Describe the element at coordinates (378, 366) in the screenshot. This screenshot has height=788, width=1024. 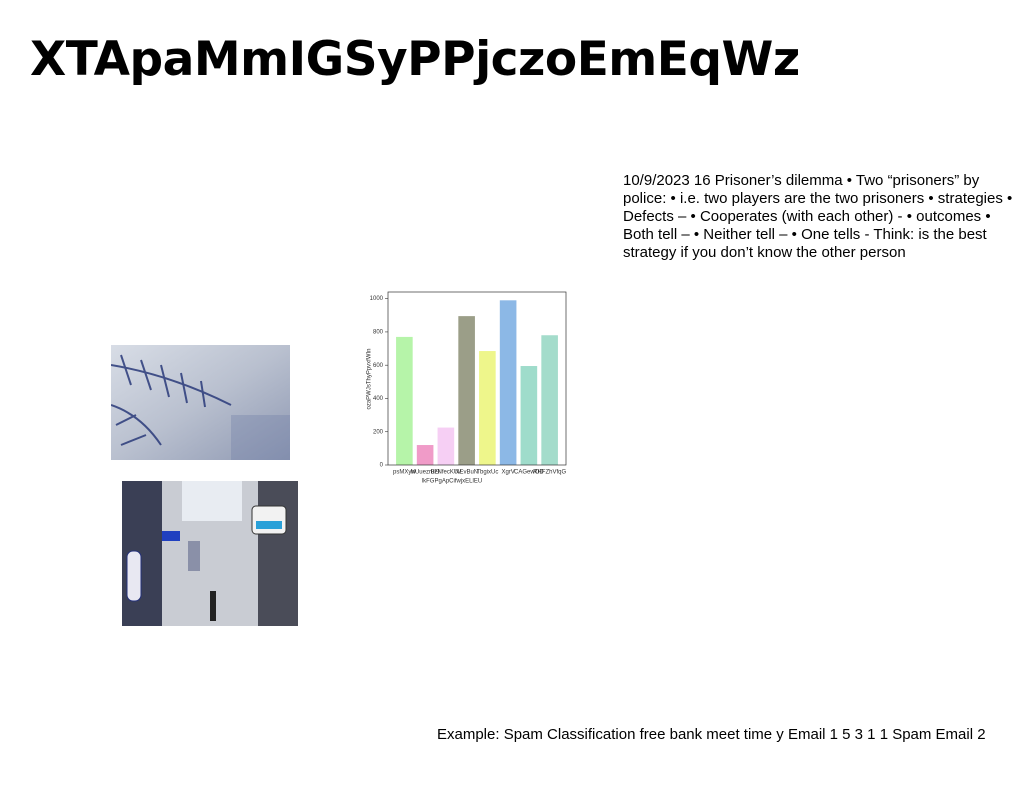
I see `y-tick-label: 600` at that location.